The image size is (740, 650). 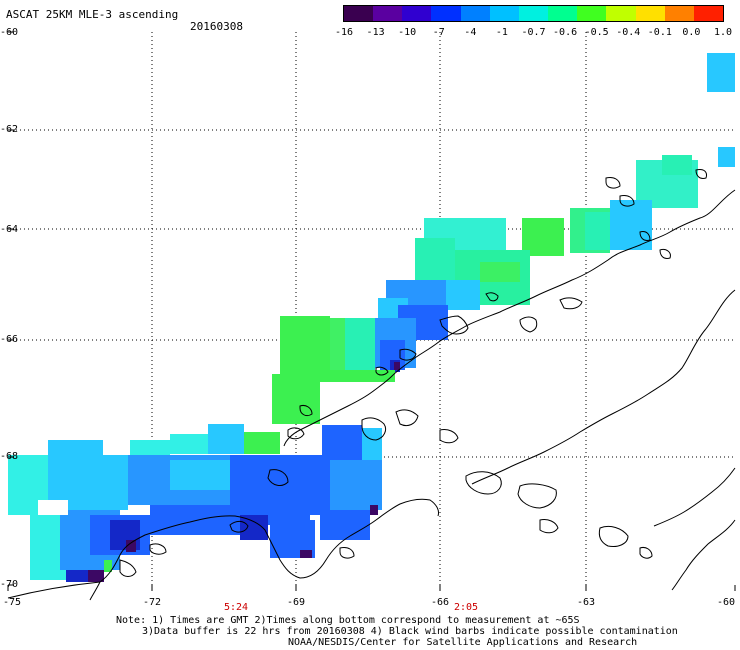 What do you see at coordinates (565, 32) in the screenshot?
I see `colorbar-tick-label: -0.6` at bounding box center [565, 32].